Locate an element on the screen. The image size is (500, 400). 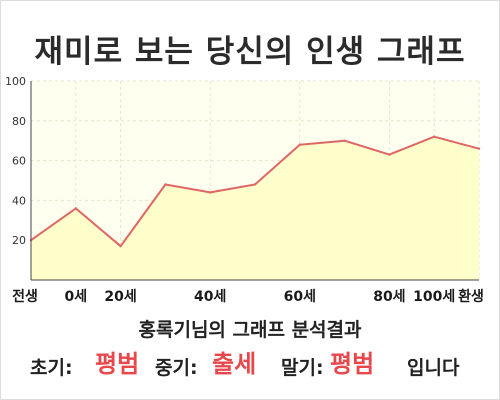
data-point-100세 is located at coordinates (434, 136).